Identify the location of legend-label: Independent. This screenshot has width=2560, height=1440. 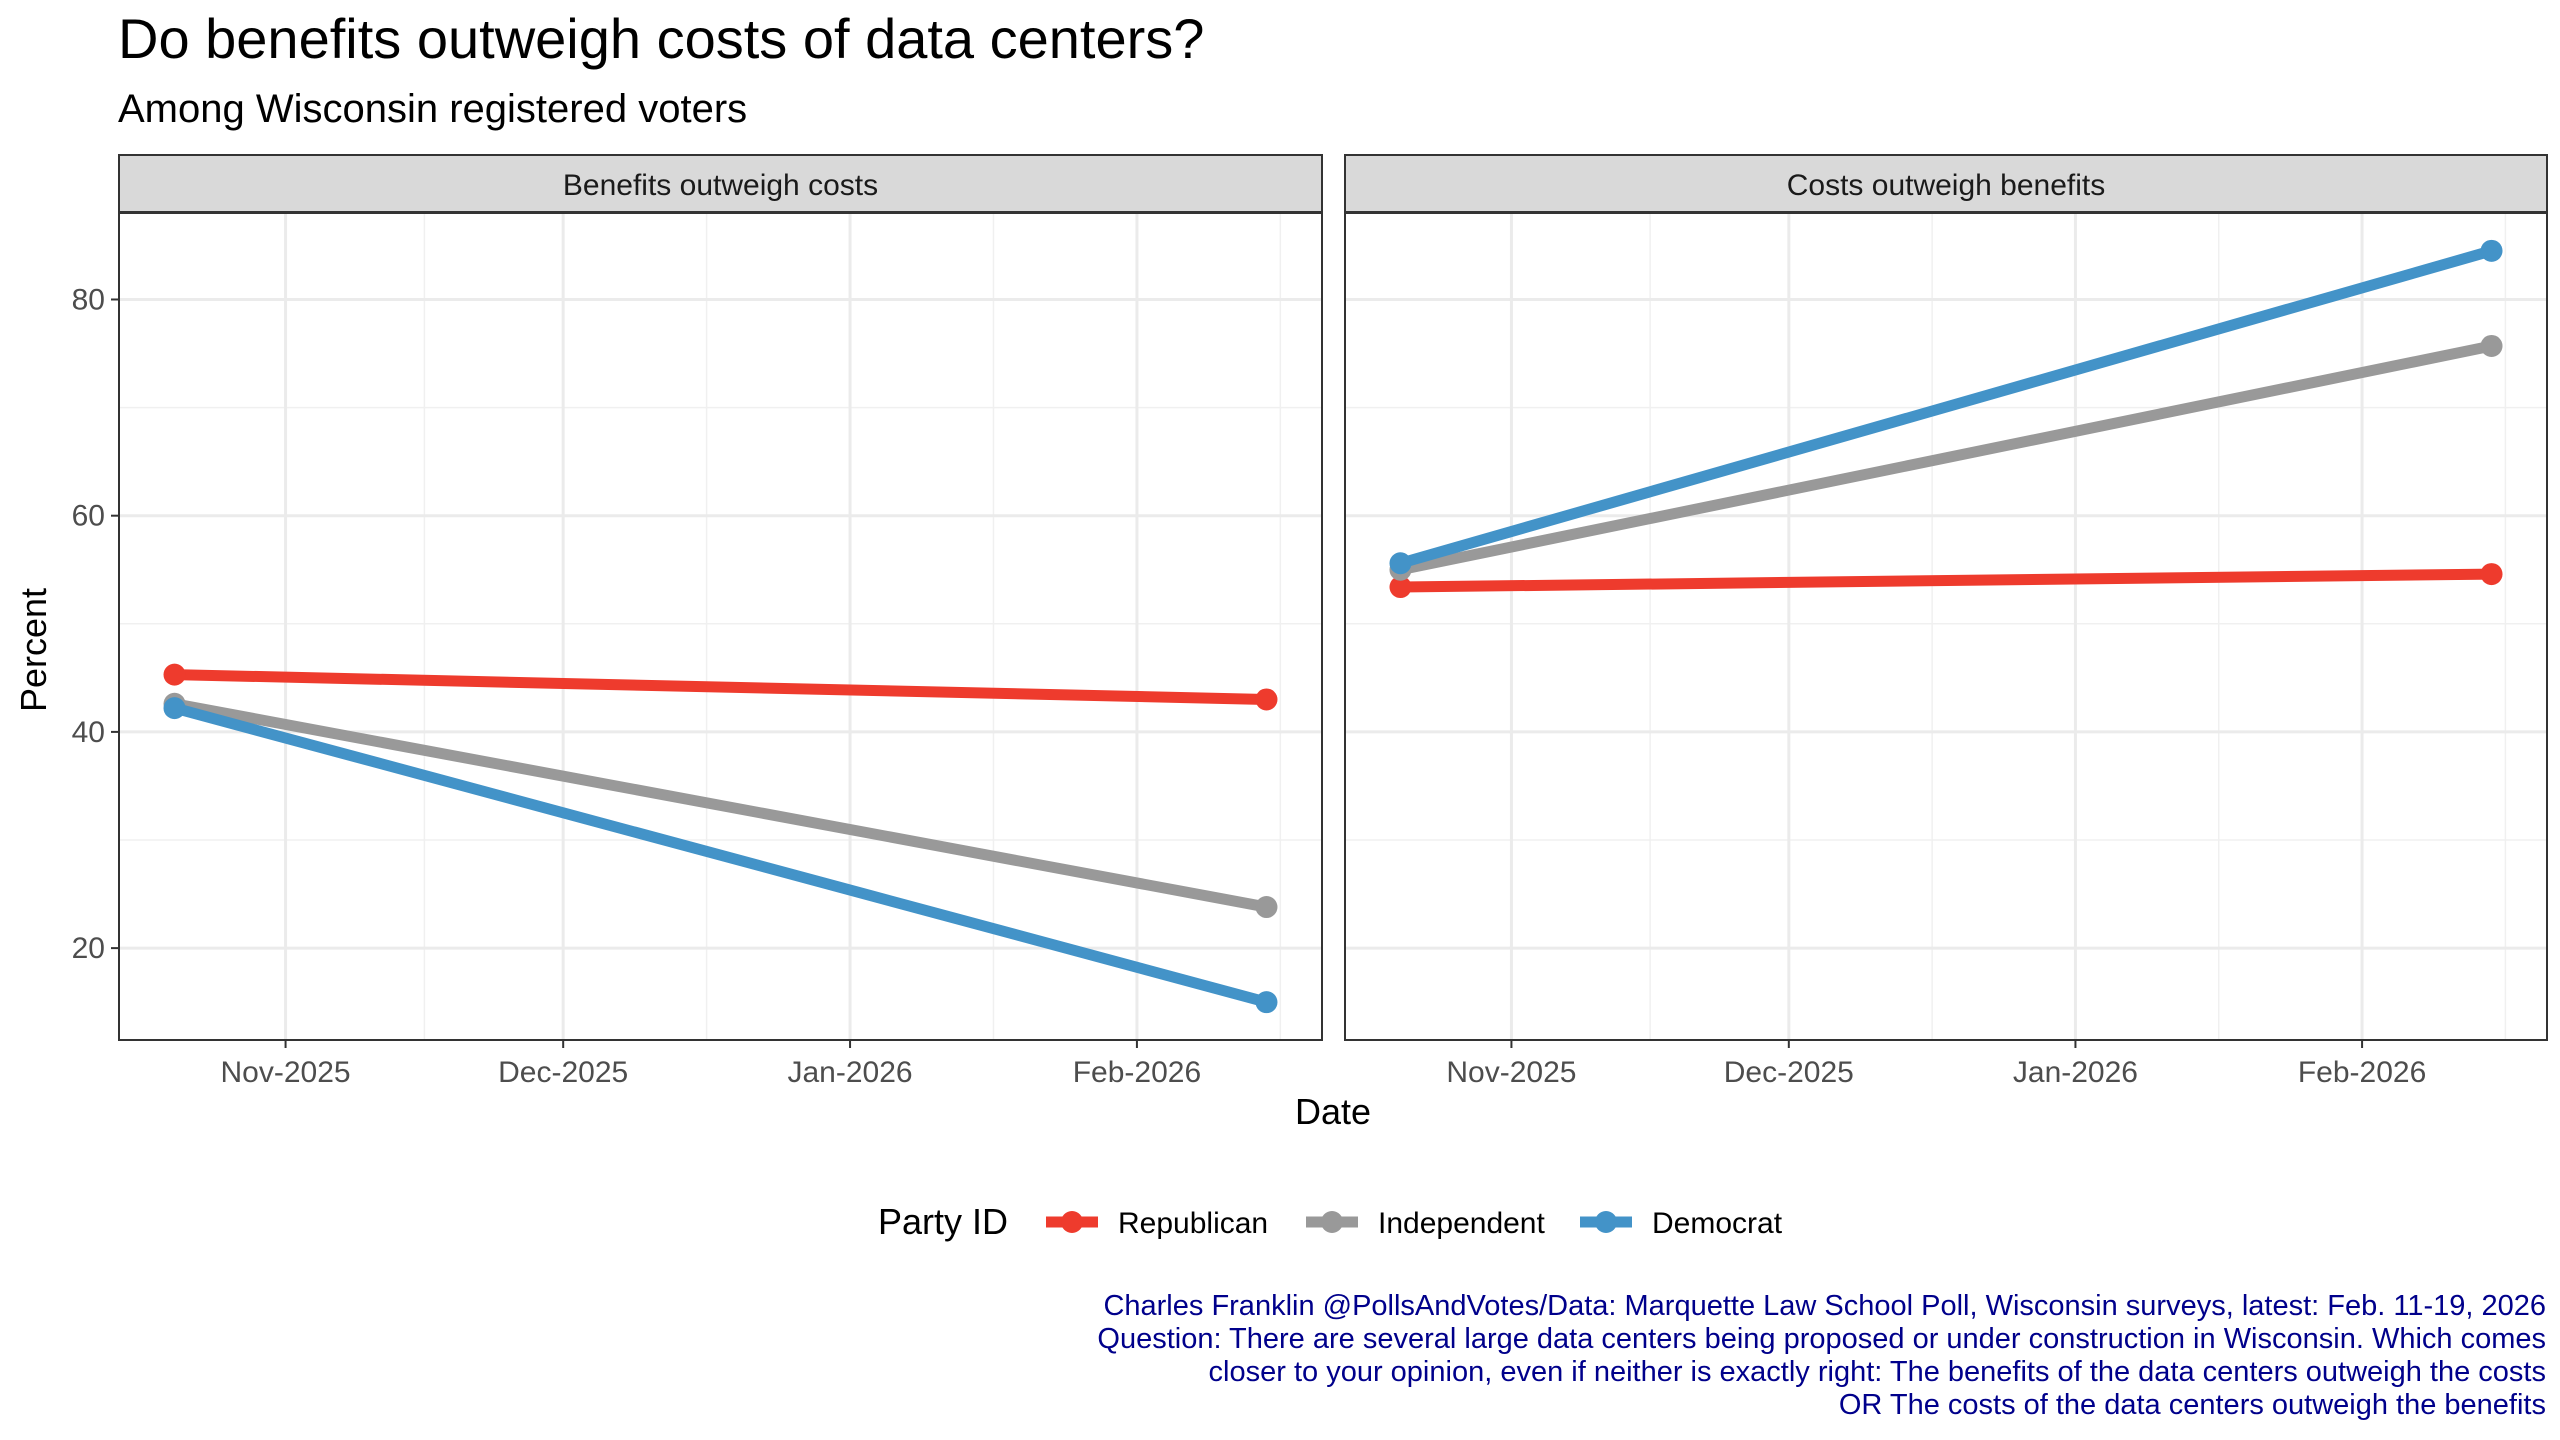
(1461, 1223).